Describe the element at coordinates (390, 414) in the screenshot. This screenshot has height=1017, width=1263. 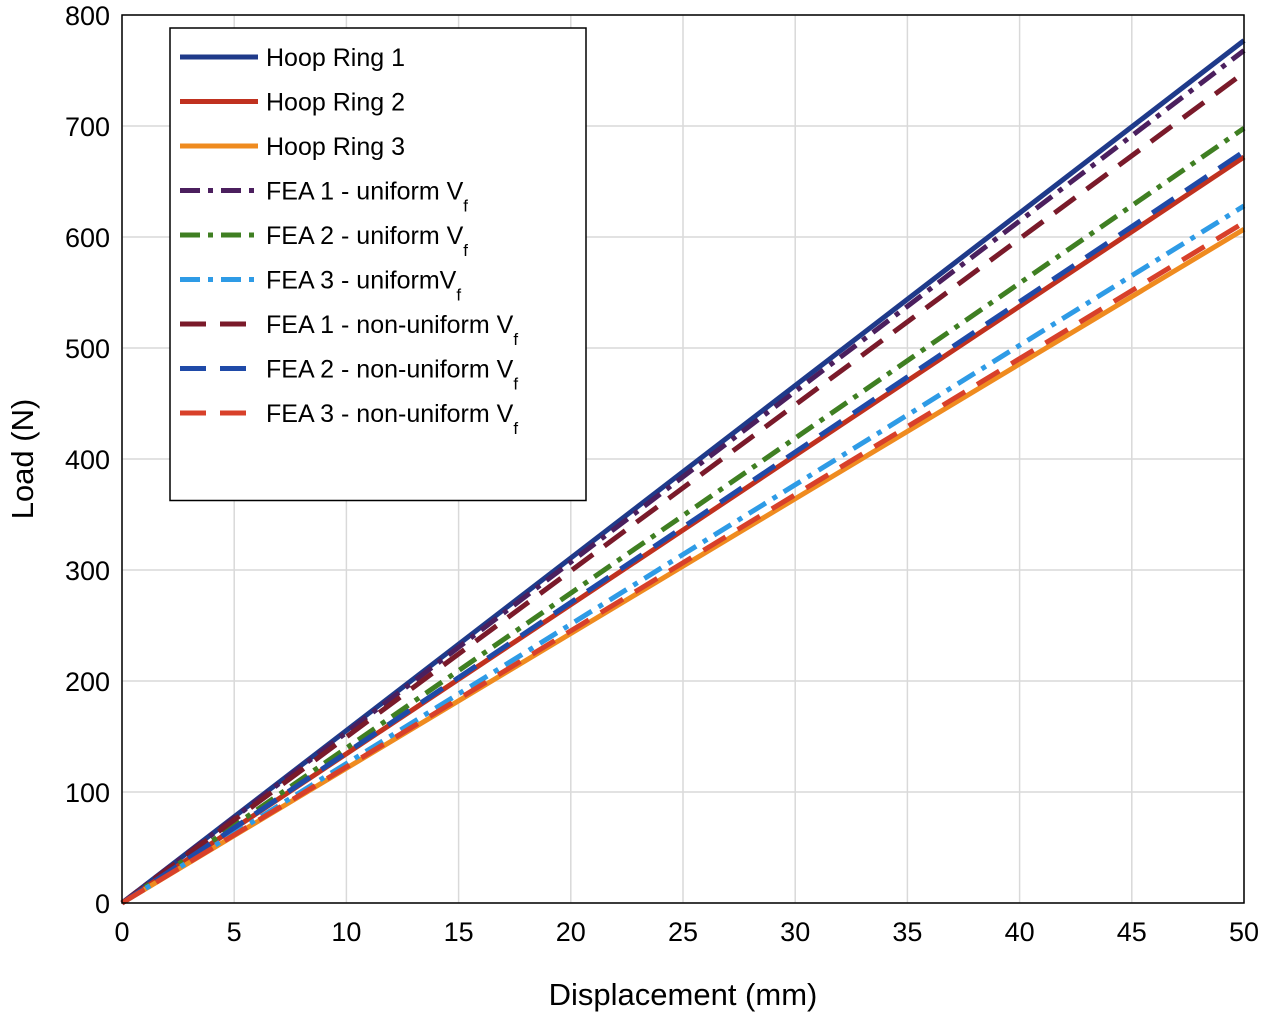
I see `legend-entry-main: FEA 3 - non-uniform V` at that location.